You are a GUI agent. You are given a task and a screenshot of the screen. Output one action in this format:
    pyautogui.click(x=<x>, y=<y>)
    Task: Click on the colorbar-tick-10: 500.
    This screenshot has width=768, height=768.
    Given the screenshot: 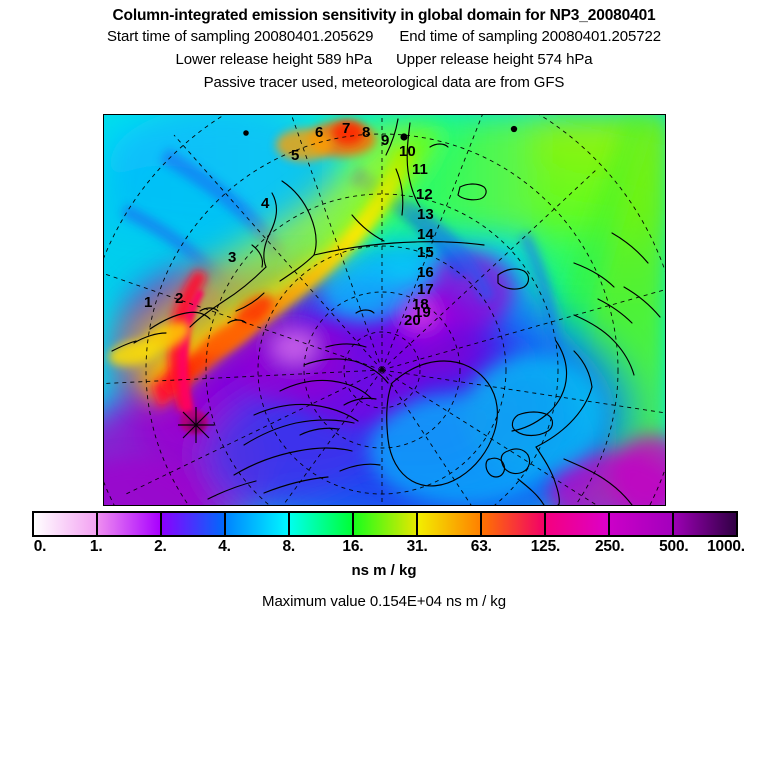 What is the action you would take?
    pyautogui.click(x=674, y=546)
    